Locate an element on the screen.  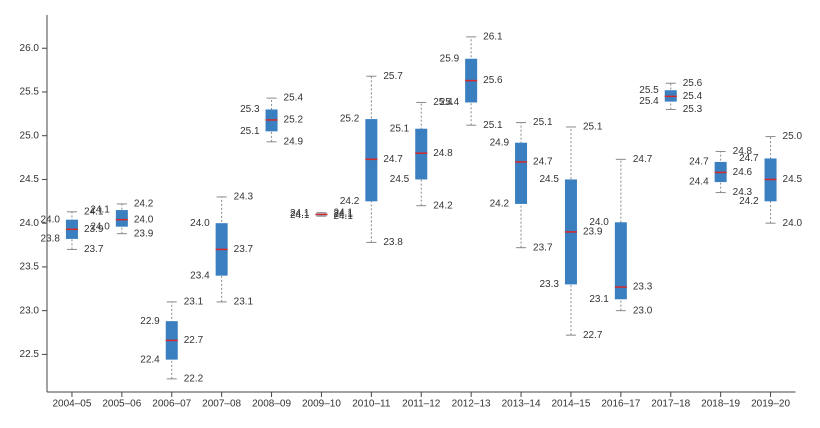
value-label: 26.1 is located at coordinates (493, 37).